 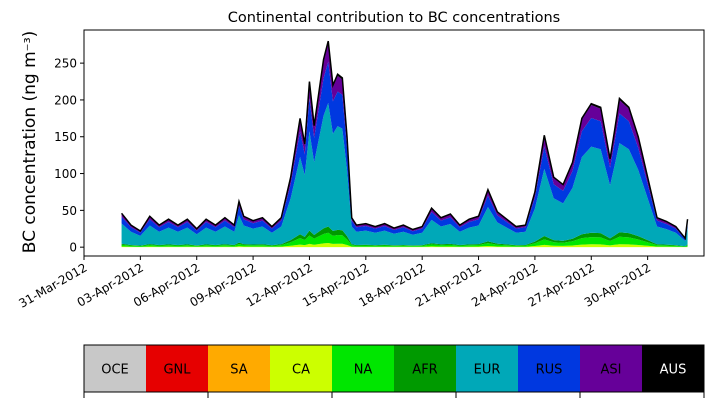 I want to click on legend-label-rus: RUS, so click(x=549, y=370).